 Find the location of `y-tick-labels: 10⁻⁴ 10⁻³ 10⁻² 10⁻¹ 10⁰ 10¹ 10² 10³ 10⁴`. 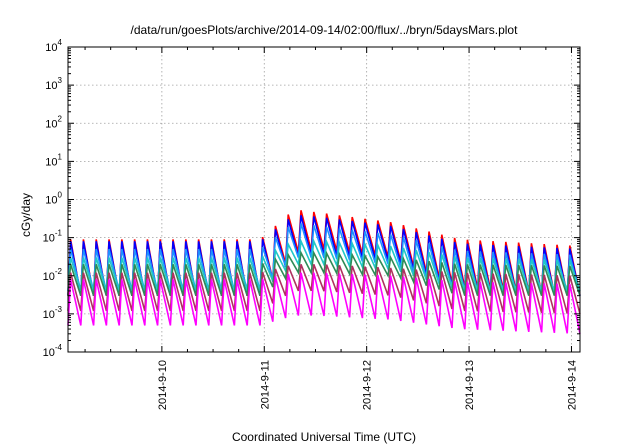

y-tick-labels: 10⁻⁴ 10⁻³ 10⁻² 10⁻¹ 10⁰ 10¹ 10² 10³ 10⁴ is located at coordinates (53, 198).